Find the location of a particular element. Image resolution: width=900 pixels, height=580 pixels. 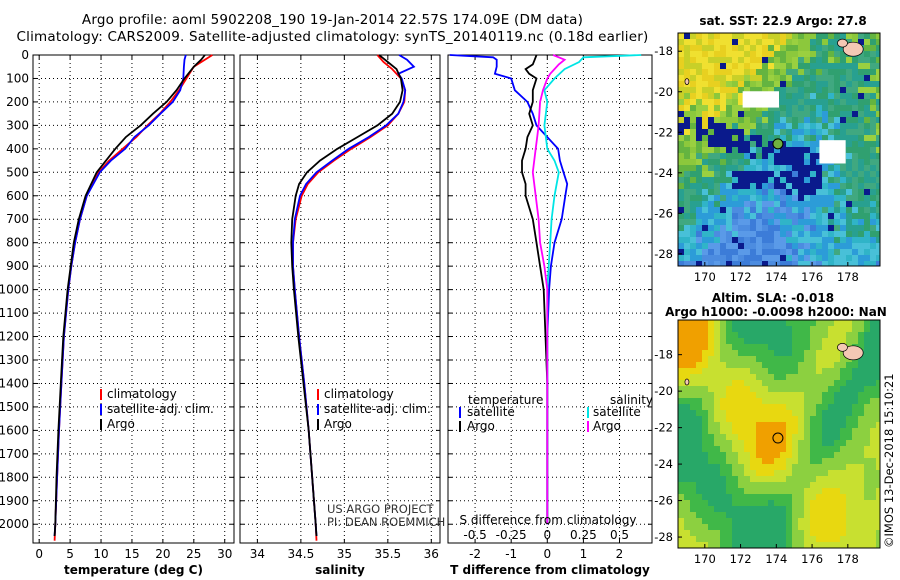

map-island is located at coordinates (853, 49).